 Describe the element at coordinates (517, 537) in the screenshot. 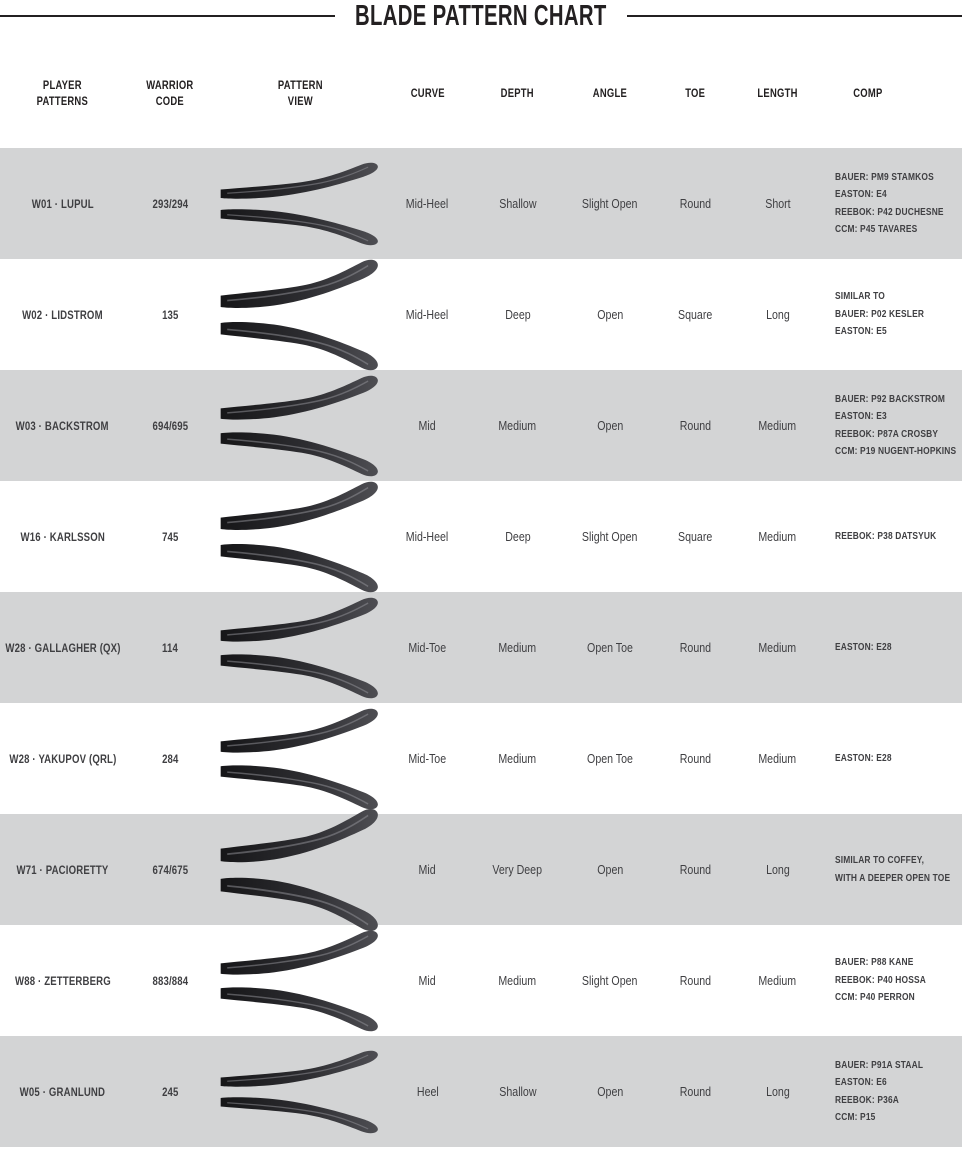

I see `depth-cell: Deep` at that location.